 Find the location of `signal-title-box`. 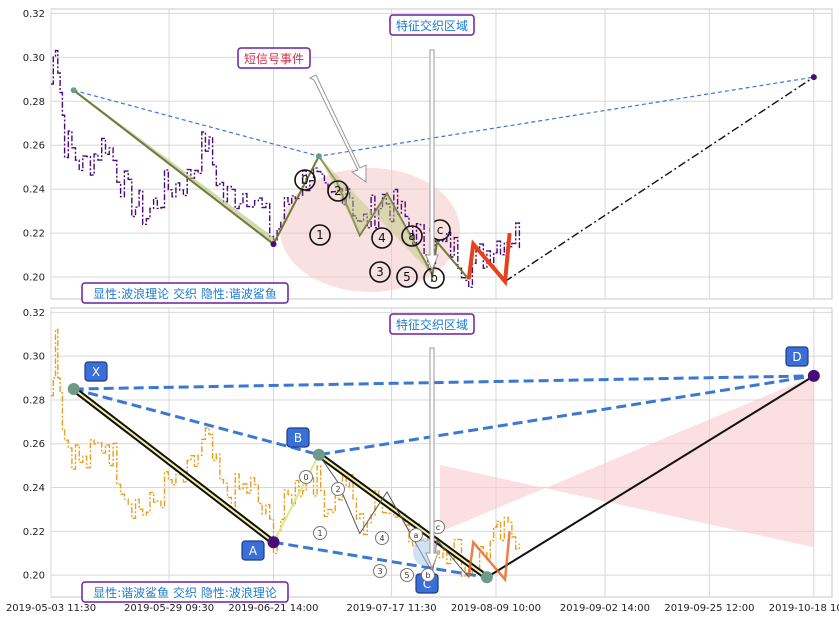

signal-title-box is located at coordinates (274, 58).